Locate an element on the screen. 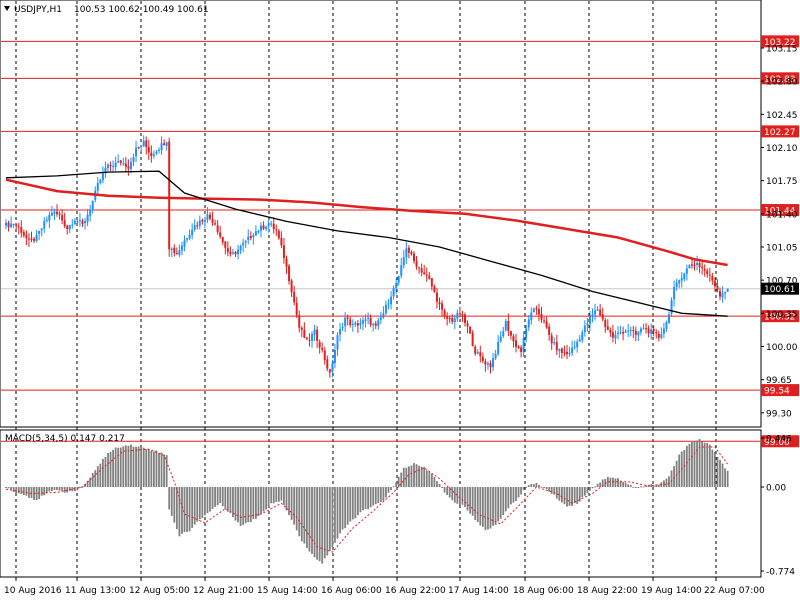  symbol-dropdown-icon is located at coordinates (7, 8).